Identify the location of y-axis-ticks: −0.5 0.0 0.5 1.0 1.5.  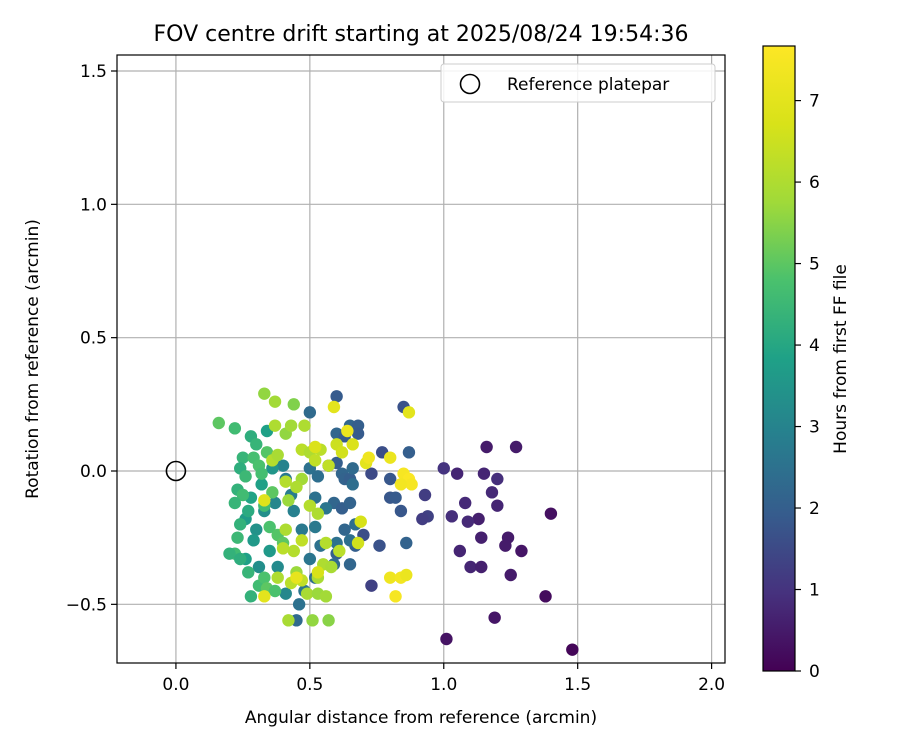
(91, 338).